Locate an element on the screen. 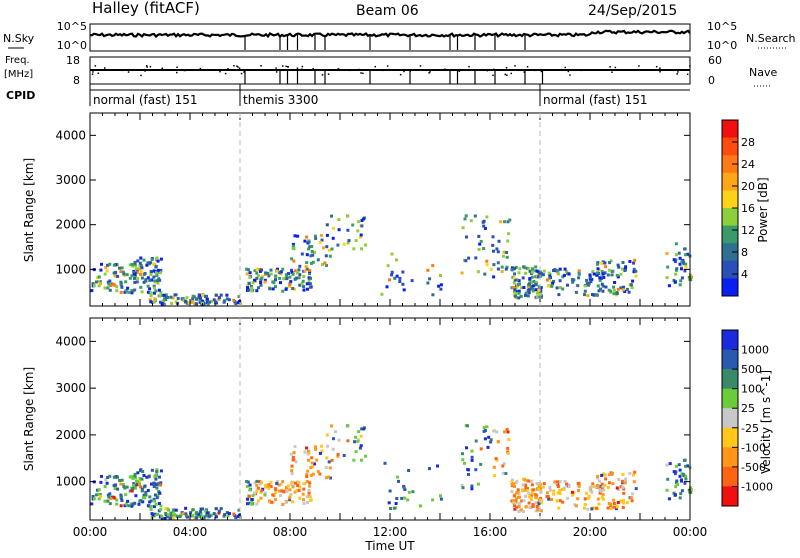 Image resolution: width=800 pixels, height=558 pixels. noise-right-tick-top: 10^5 is located at coordinates (722, 26).